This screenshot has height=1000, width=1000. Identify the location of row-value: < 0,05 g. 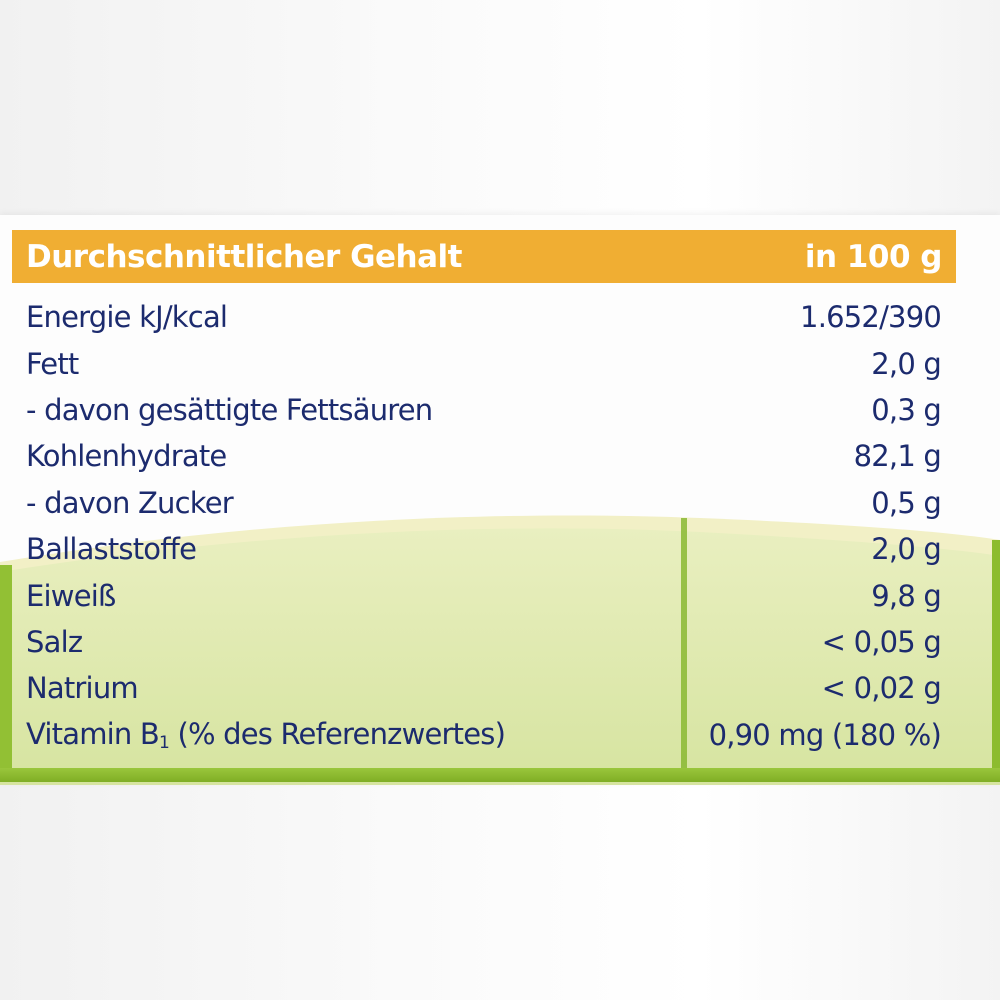
(881, 641).